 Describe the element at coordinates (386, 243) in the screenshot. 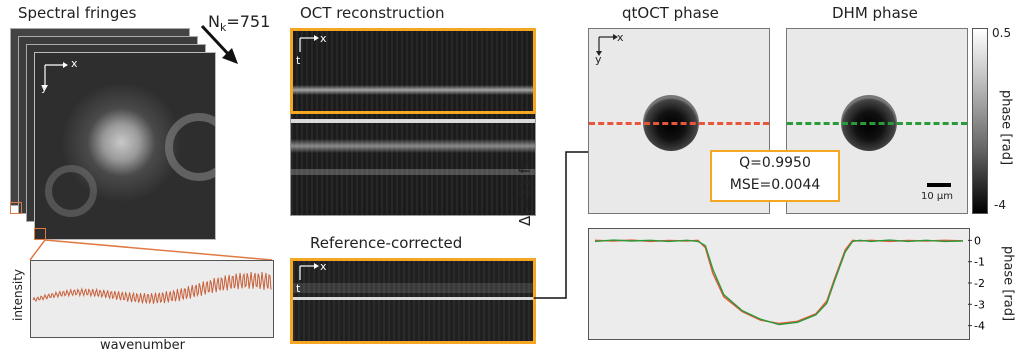

I see `ref-title: Reference-corrected` at that location.